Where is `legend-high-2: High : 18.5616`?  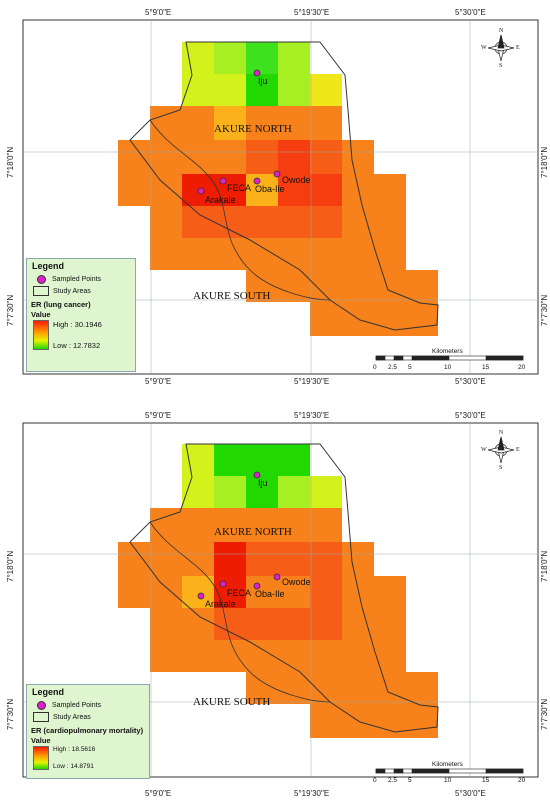
legend-high-2: High : 18.5616 is located at coordinates (74, 749).